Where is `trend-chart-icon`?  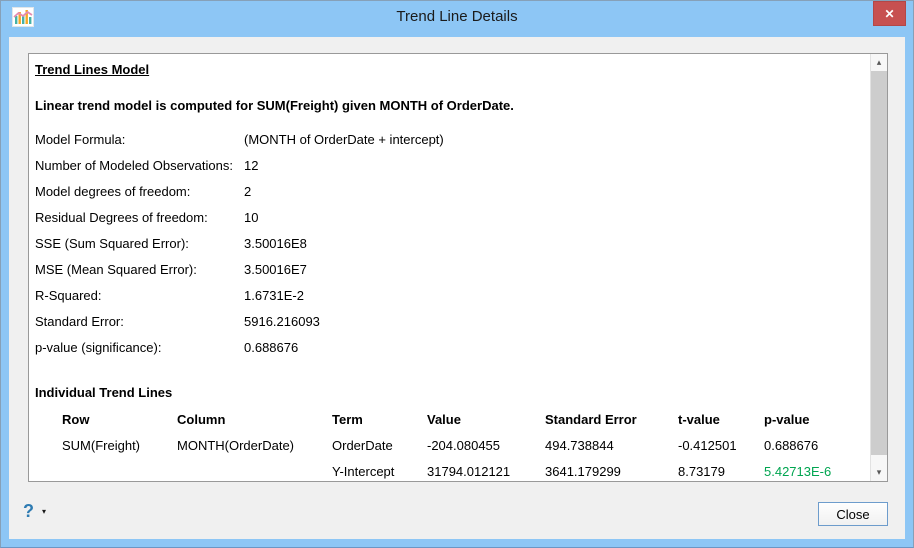
trend-chart-icon is located at coordinates (23, 17).